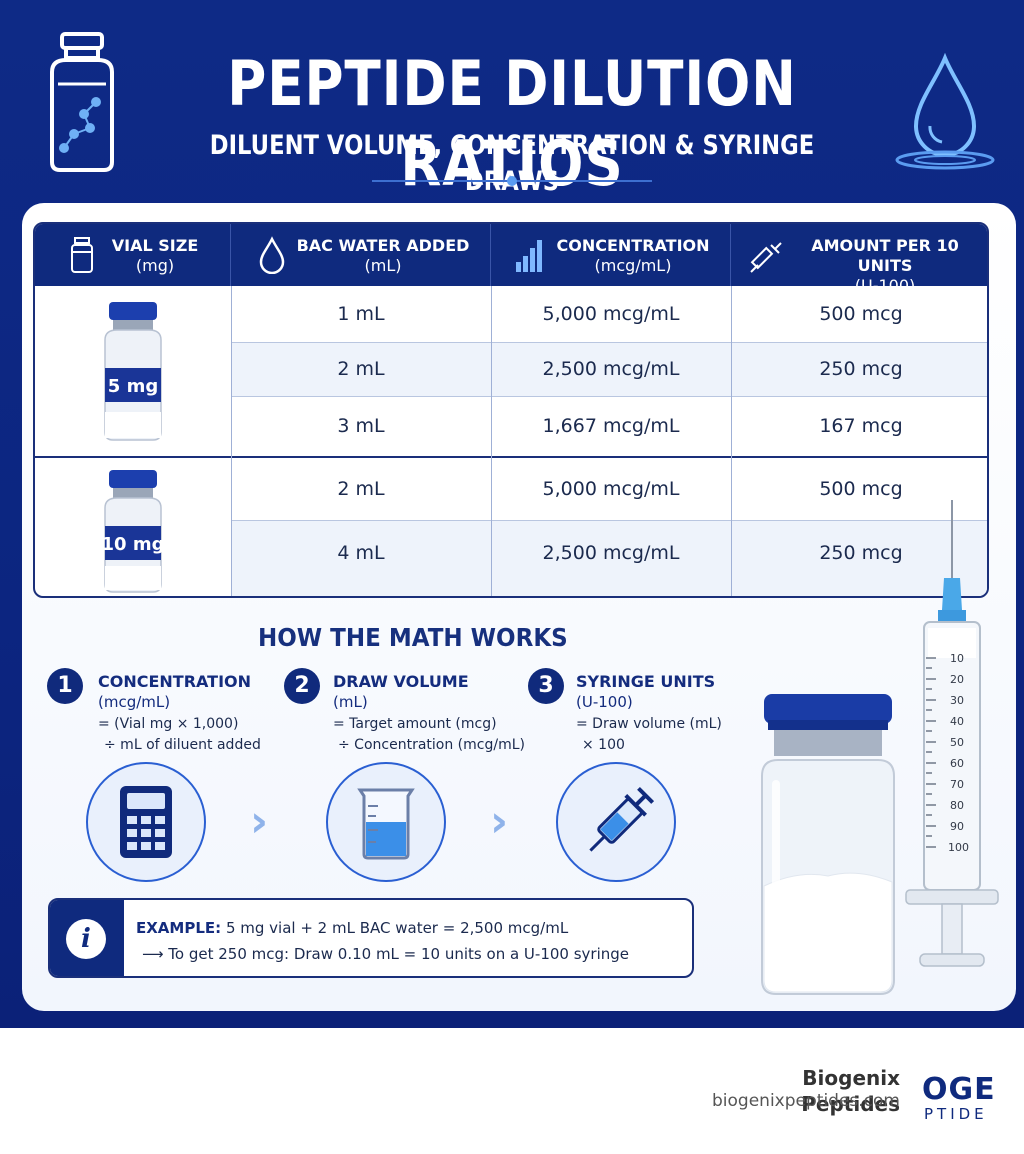 The height and width of the screenshot is (1154, 1024). Describe the element at coordinates (957, 679) in the screenshot. I see `syringe-scale-label: 20` at that location.